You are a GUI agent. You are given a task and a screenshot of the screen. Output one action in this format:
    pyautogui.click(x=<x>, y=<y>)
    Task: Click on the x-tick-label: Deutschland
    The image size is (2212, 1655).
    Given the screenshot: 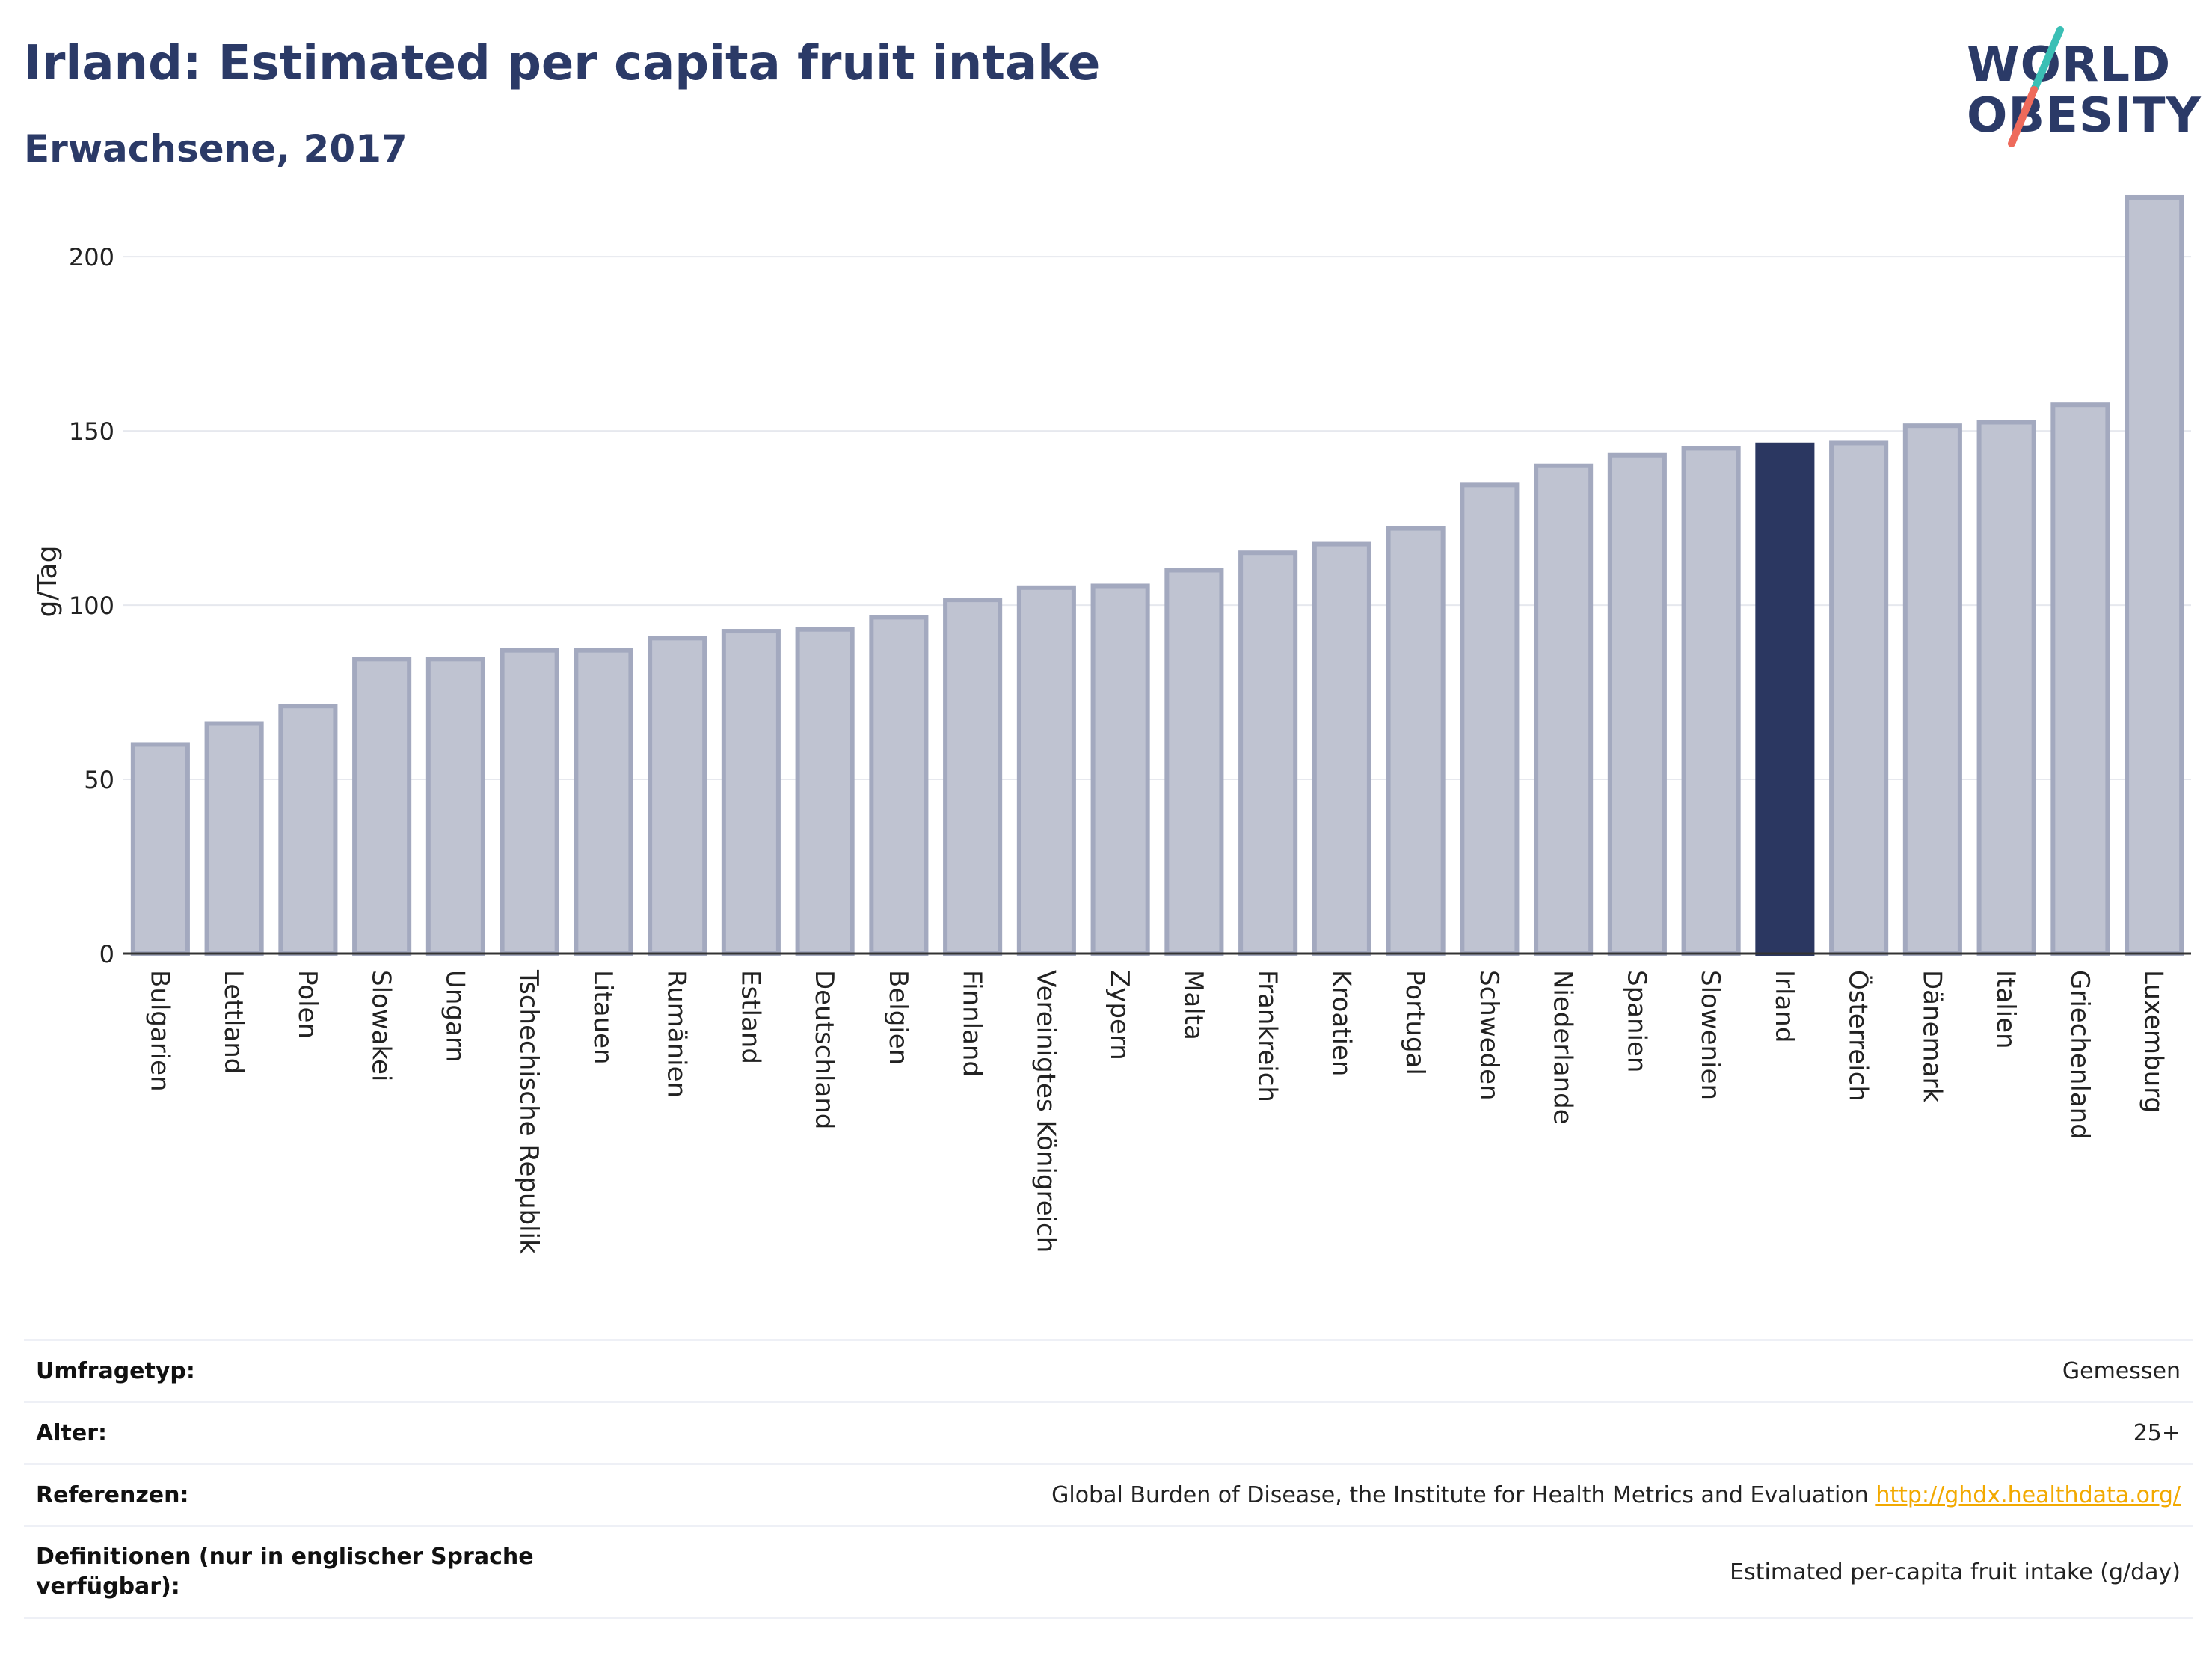 What is the action you would take?
    pyautogui.click(x=824, y=1049)
    